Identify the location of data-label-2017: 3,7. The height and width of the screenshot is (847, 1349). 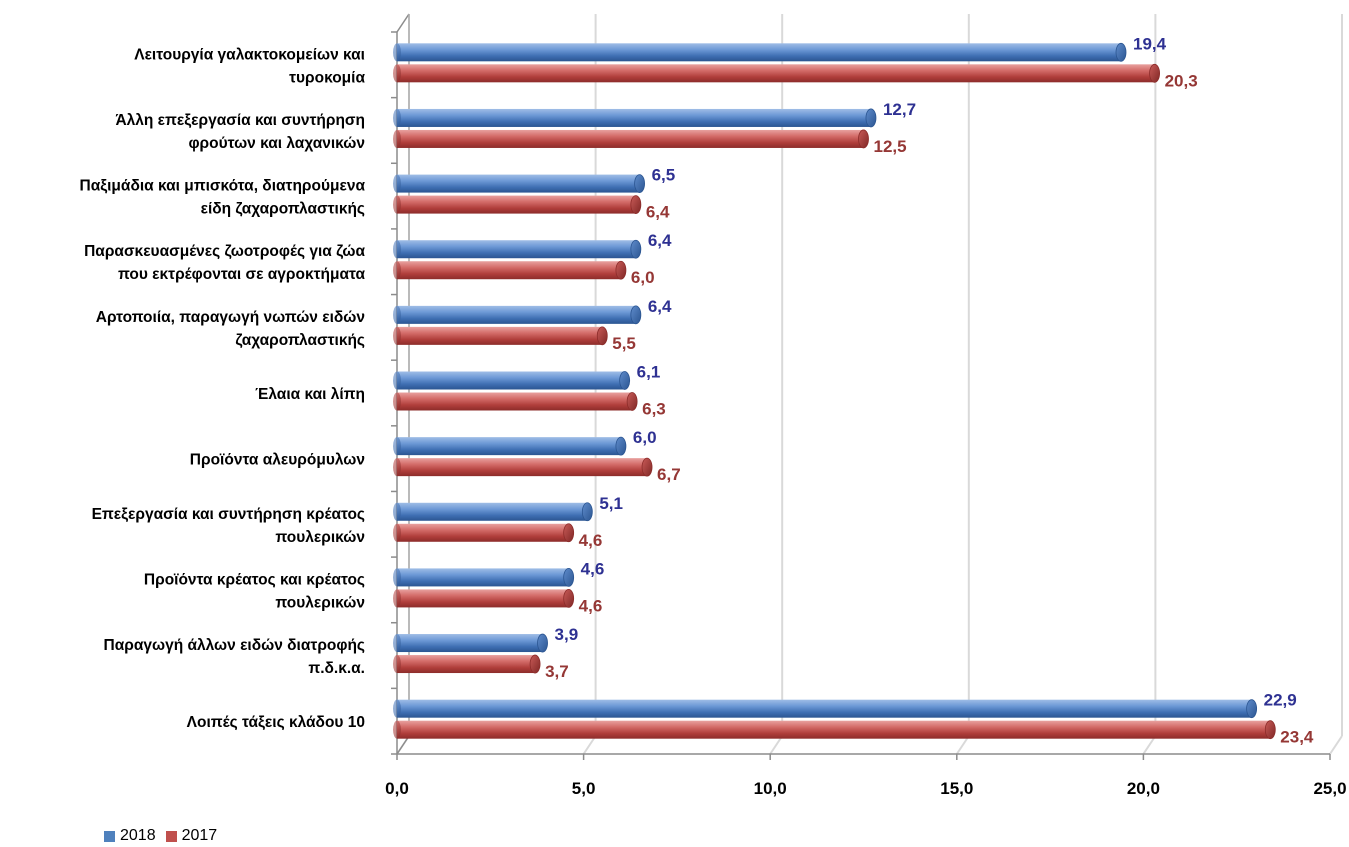
(557, 671).